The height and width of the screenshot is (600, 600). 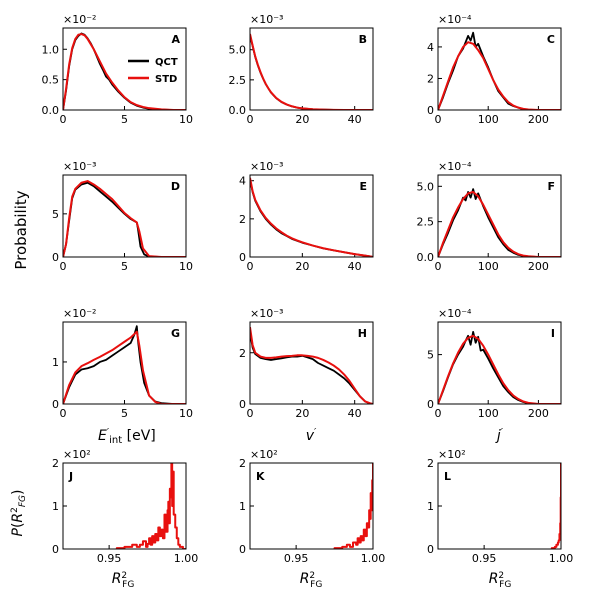 I want to click on panel-b-ytick-label: 5.0, so click(x=238, y=50).